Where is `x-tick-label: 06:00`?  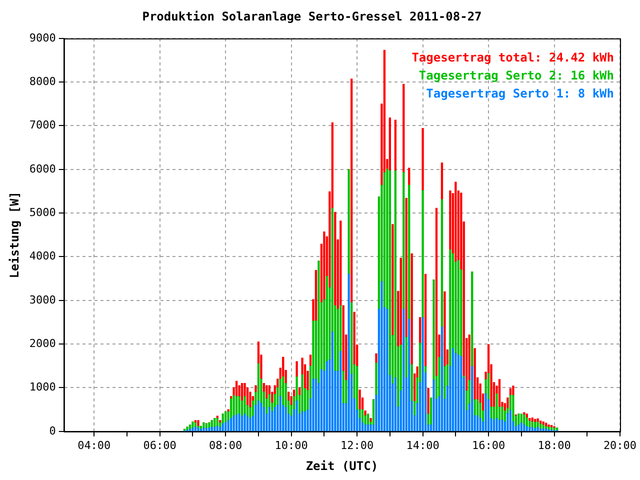
x-tick-label: 06:00 is located at coordinates (159, 445).